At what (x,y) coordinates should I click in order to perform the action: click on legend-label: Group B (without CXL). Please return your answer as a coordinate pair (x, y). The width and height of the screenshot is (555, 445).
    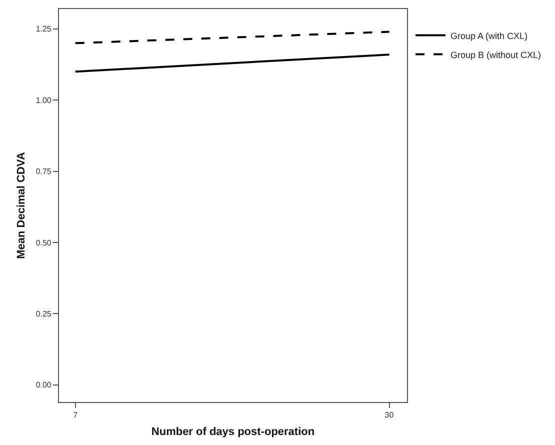
    Looking at the image, I should click on (496, 55).